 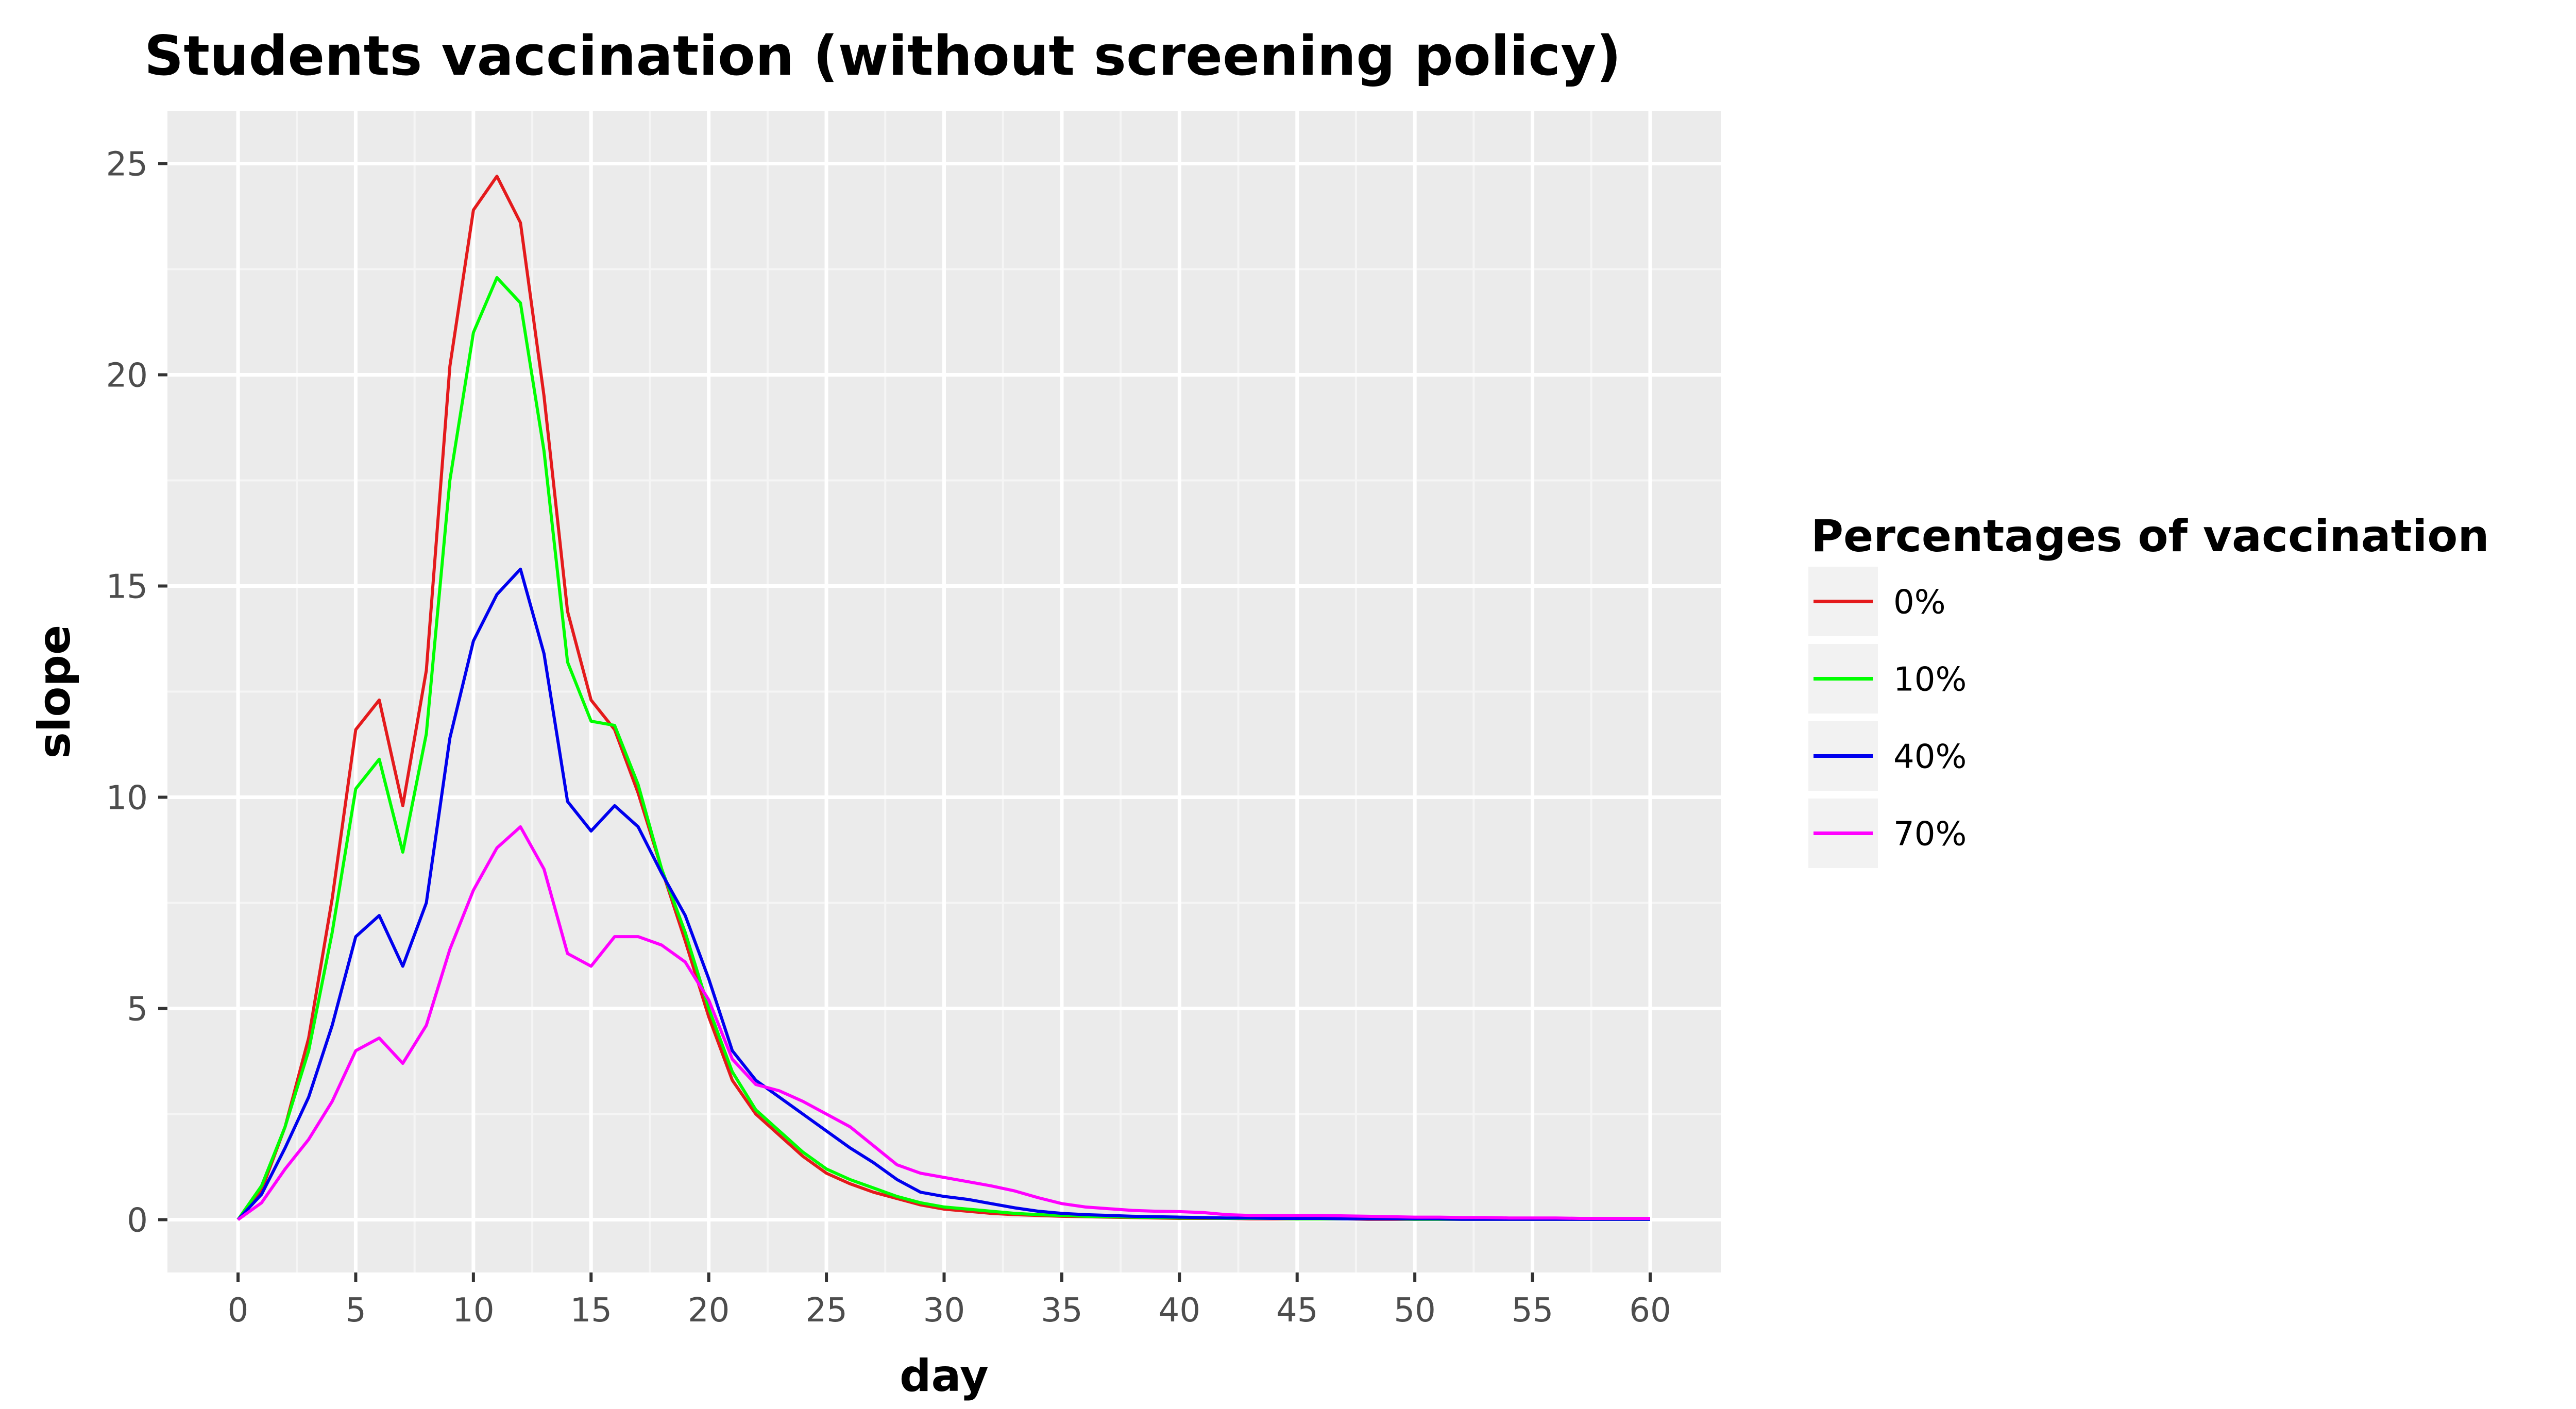 I want to click on x-tick-label: 5, so click(x=355, y=1311).